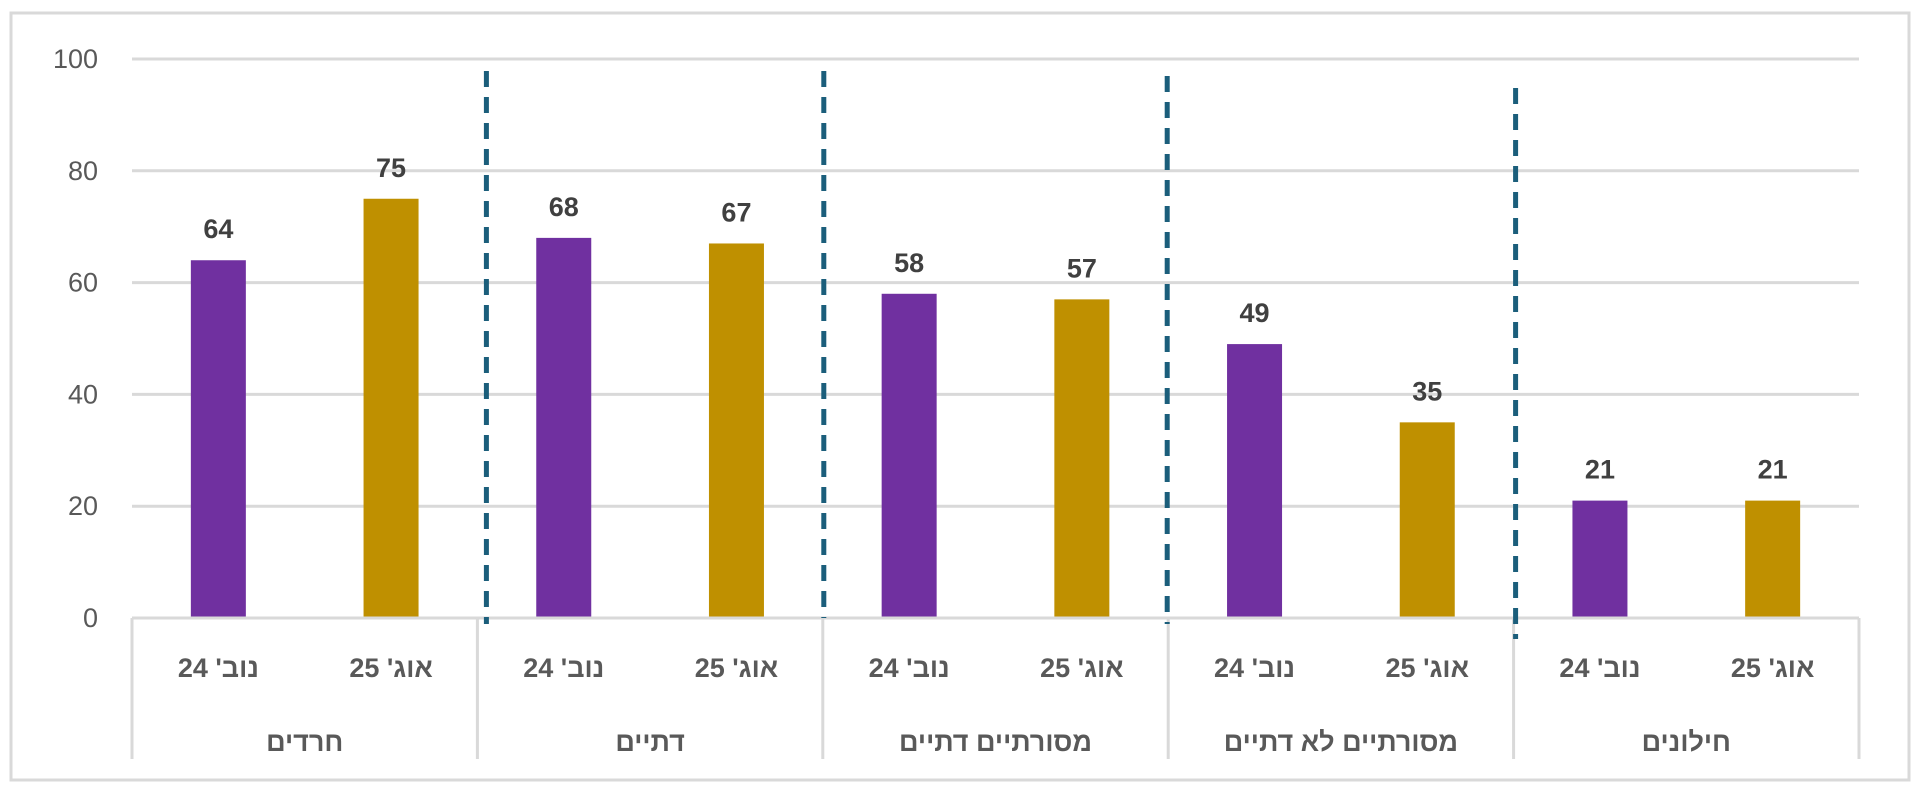 This screenshot has width=1920, height=797. What do you see at coordinates (90, 618) in the screenshot?
I see `y-tick-label: 0` at bounding box center [90, 618].